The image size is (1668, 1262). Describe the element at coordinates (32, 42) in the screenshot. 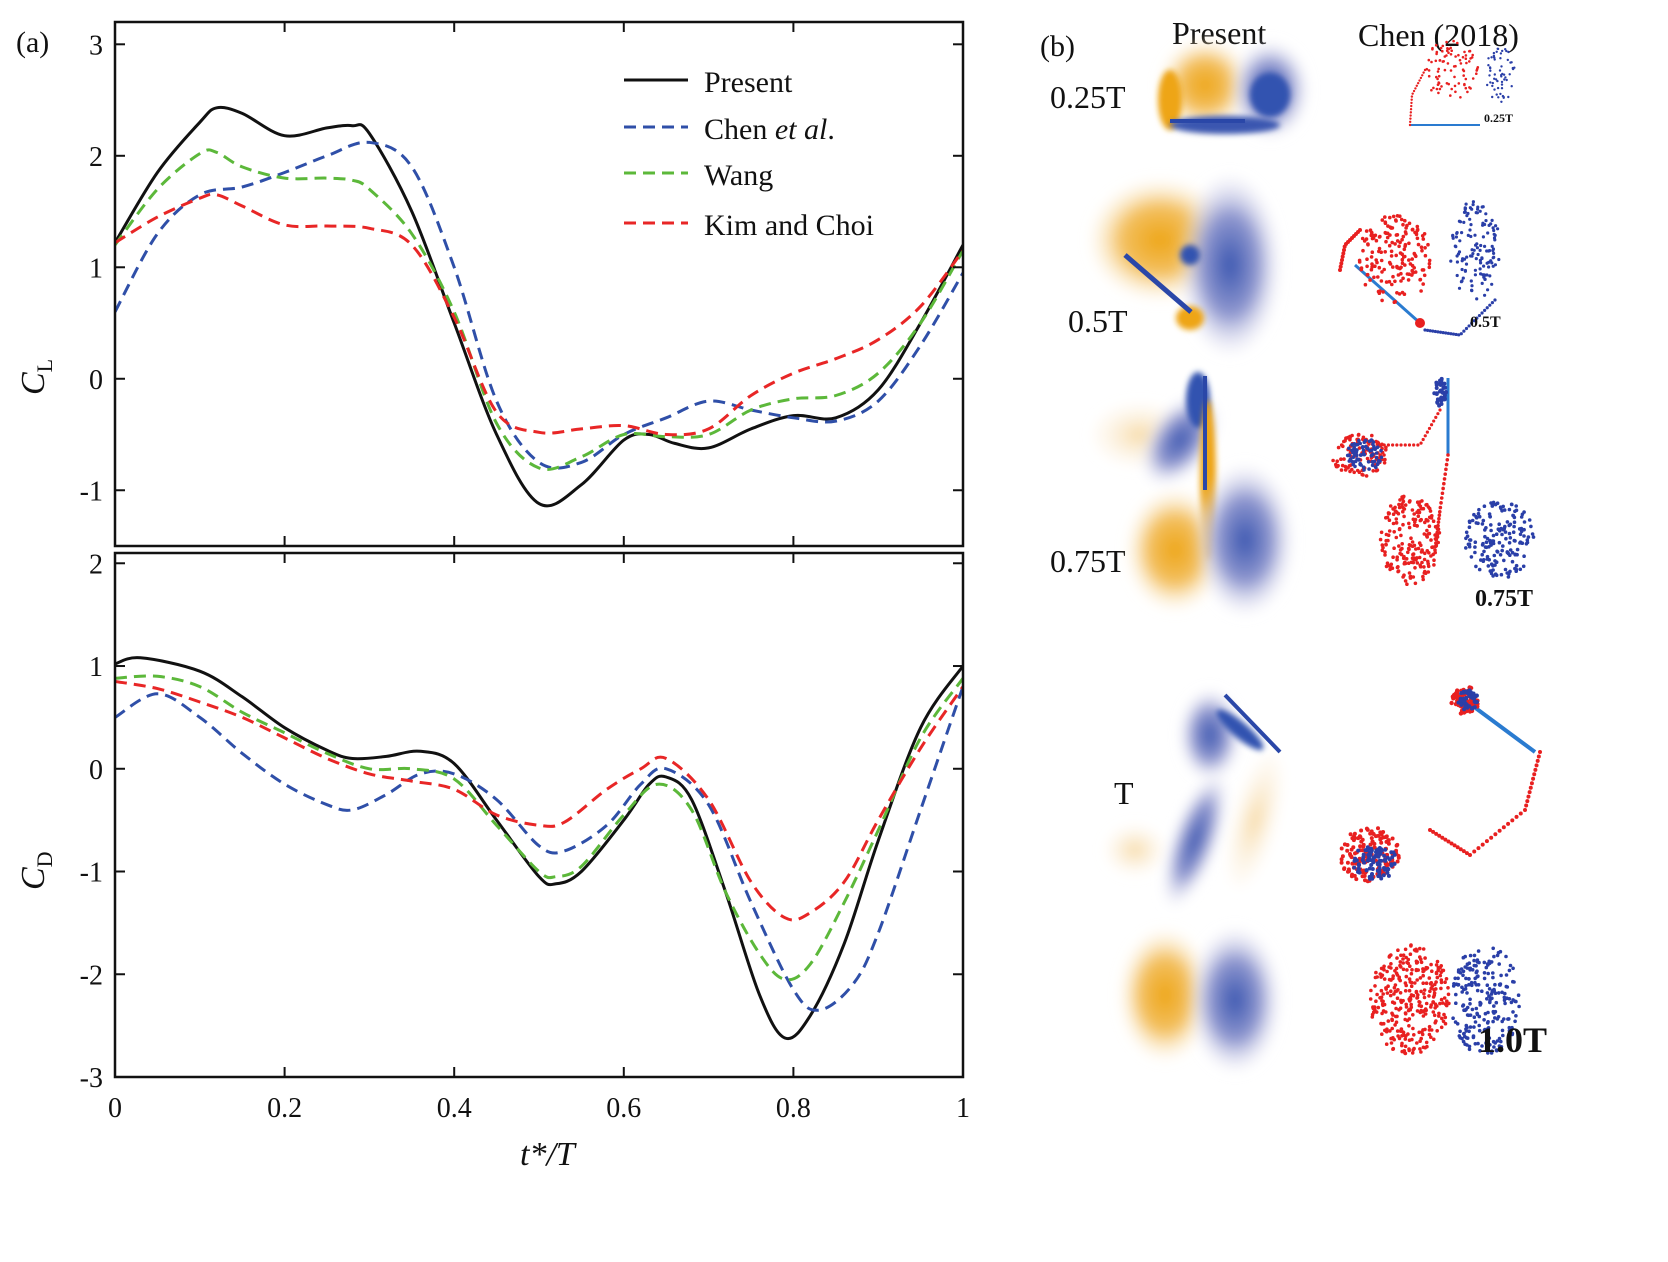

I see `panel-a-label: (a)` at that location.